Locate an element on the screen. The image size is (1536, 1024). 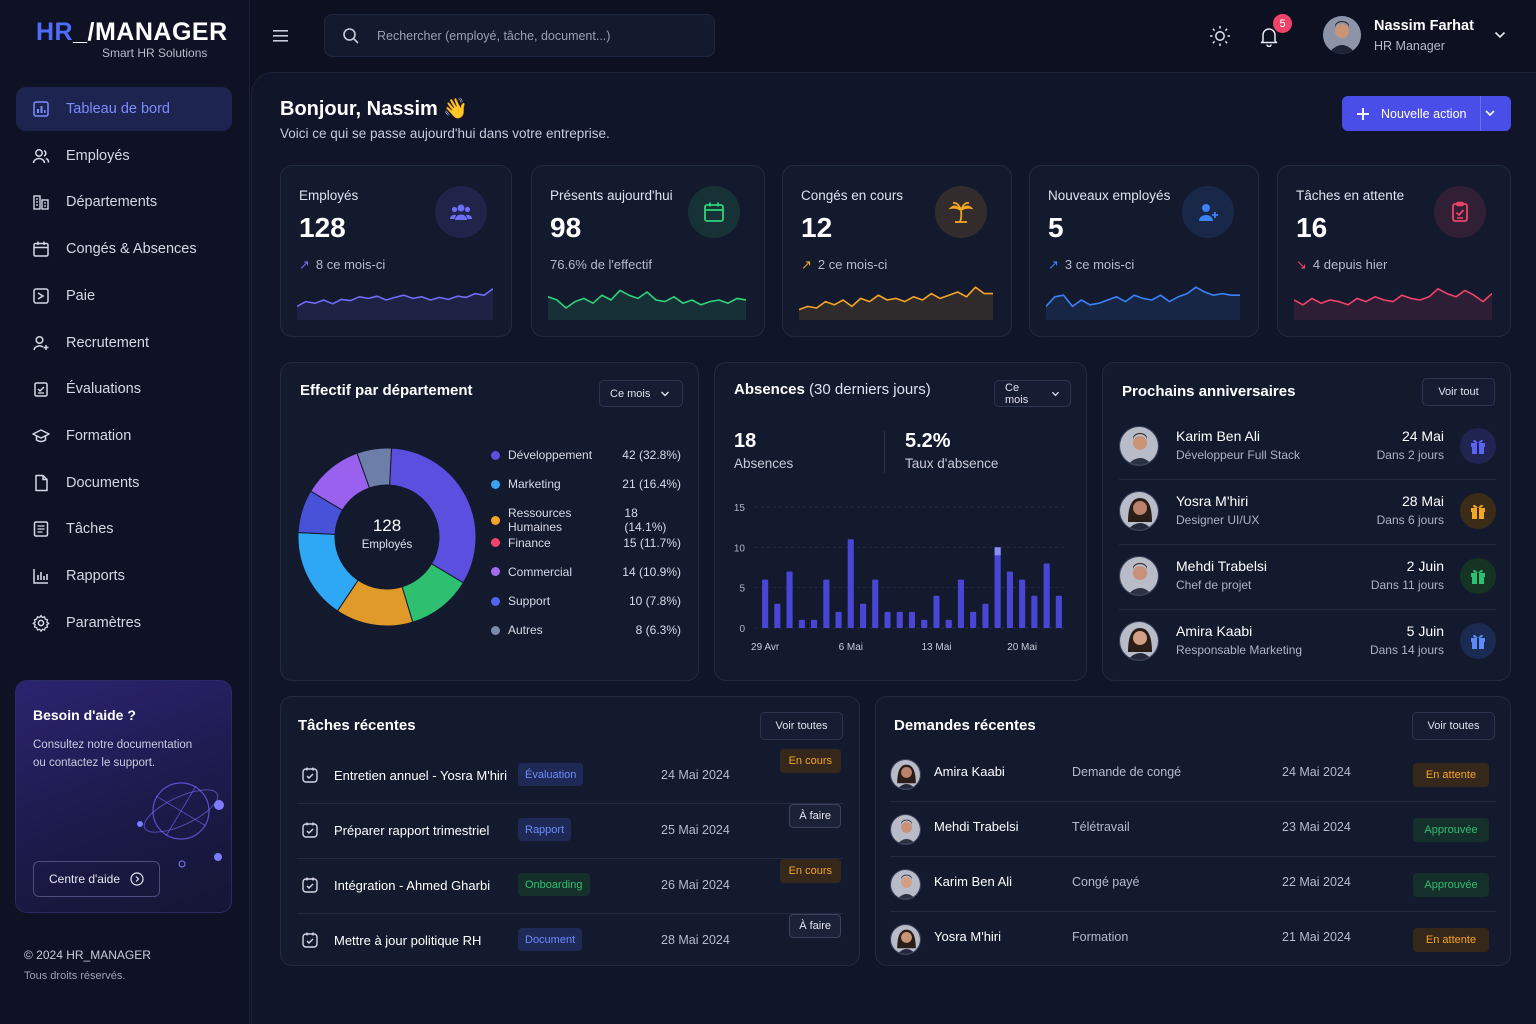
chevron-down-icon is located at coordinates (1500, 35).